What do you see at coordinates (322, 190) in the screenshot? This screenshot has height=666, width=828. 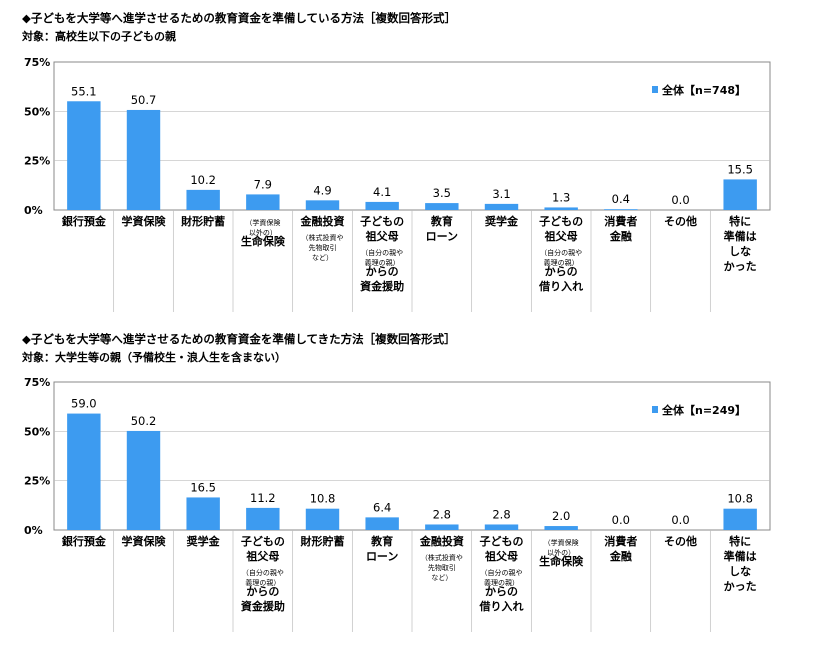 I see `data-label: 4.9` at bounding box center [322, 190].